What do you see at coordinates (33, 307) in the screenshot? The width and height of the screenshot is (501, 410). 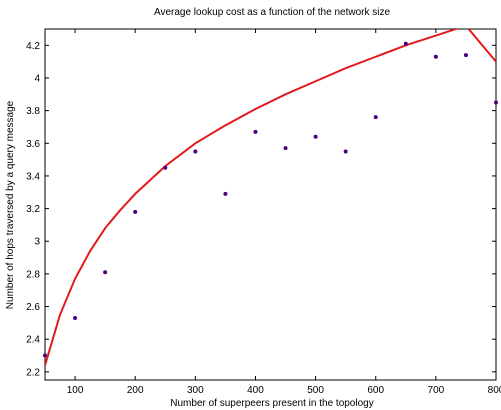 I see `y-tick-label: 2.6` at bounding box center [33, 307].